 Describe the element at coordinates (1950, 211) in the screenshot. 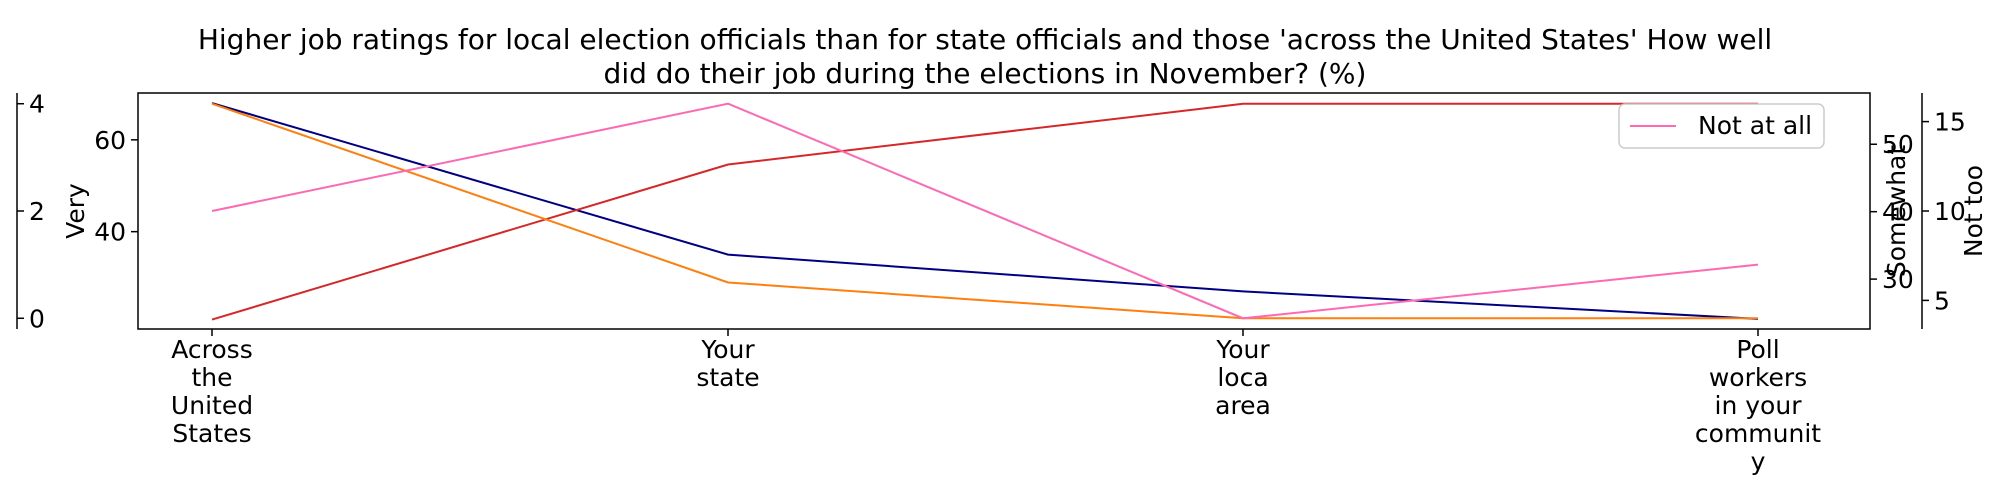

I see `y-tick-label-nottoo: 10` at that location.